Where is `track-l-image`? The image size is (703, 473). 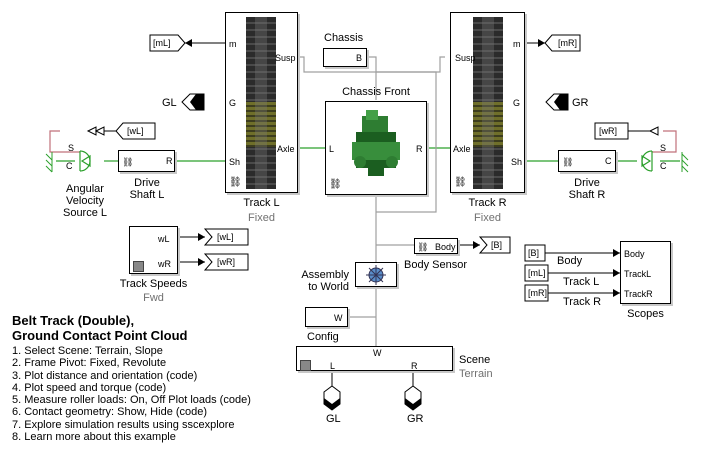 track-l-image is located at coordinates (261, 103).